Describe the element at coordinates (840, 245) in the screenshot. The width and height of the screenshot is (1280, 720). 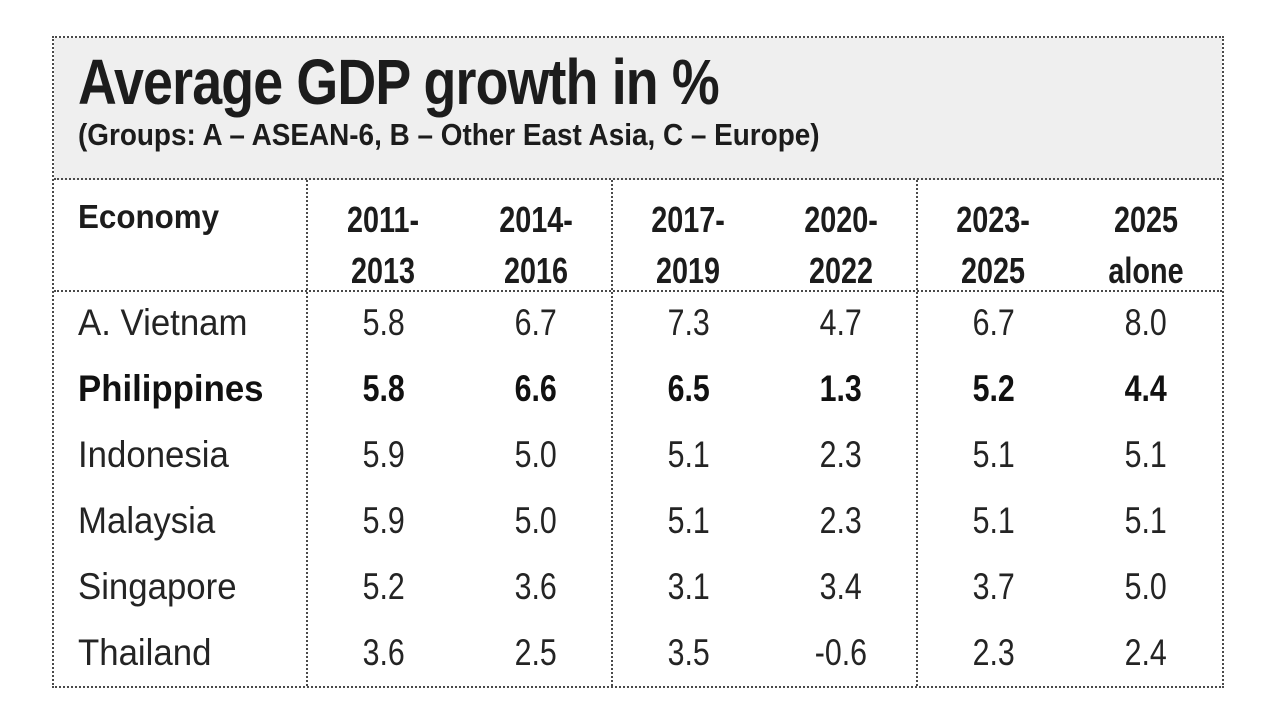
I see `column-header-2020-2022: 2020- 2022` at that location.